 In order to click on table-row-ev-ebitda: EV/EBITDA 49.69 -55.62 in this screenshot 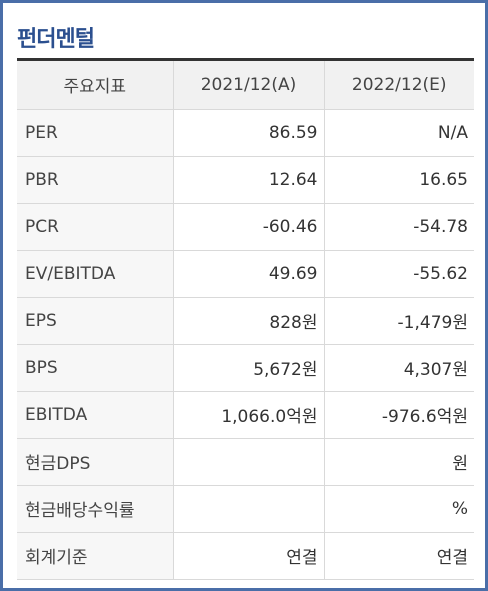, I will do `click(245, 274)`.